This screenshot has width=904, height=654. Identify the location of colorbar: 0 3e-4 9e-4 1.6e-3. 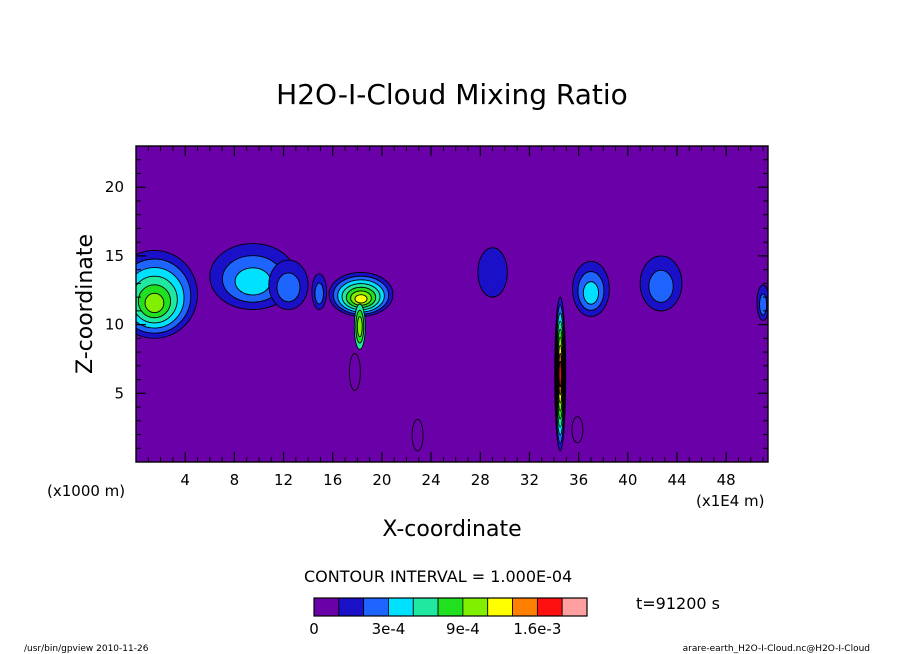
(448, 617).